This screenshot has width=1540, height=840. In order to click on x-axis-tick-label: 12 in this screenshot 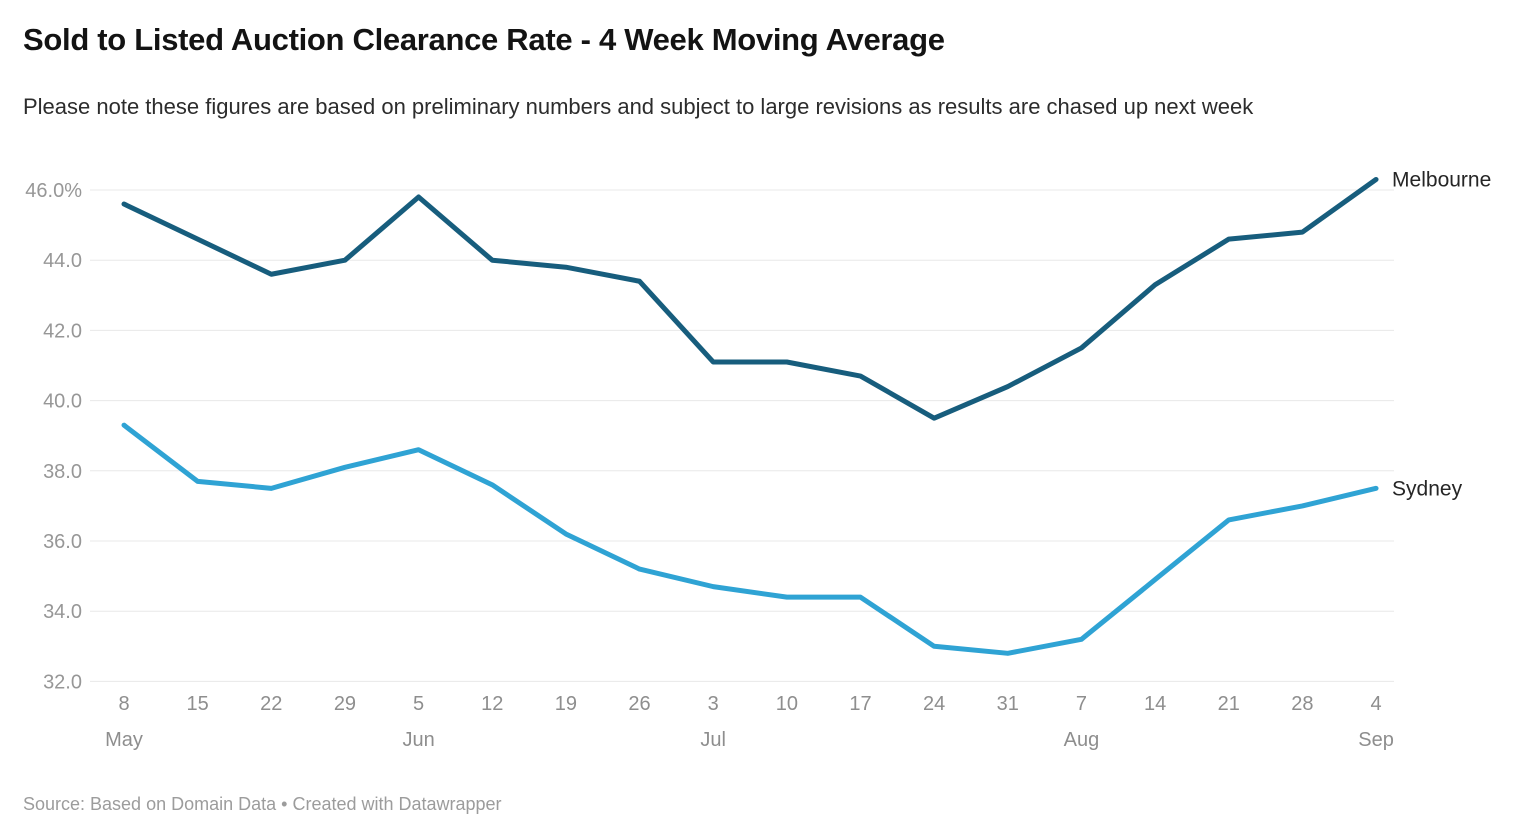, I will do `click(492, 704)`.